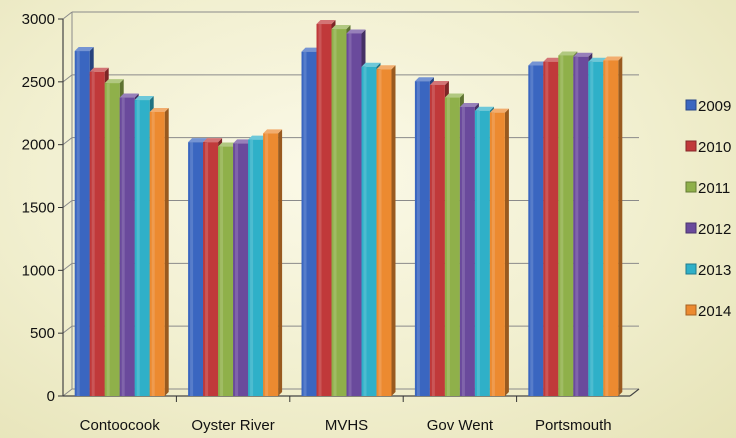  Describe the element at coordinates (499, 252) in the screenshot. I see `bar-gov-went-2014` at that location.